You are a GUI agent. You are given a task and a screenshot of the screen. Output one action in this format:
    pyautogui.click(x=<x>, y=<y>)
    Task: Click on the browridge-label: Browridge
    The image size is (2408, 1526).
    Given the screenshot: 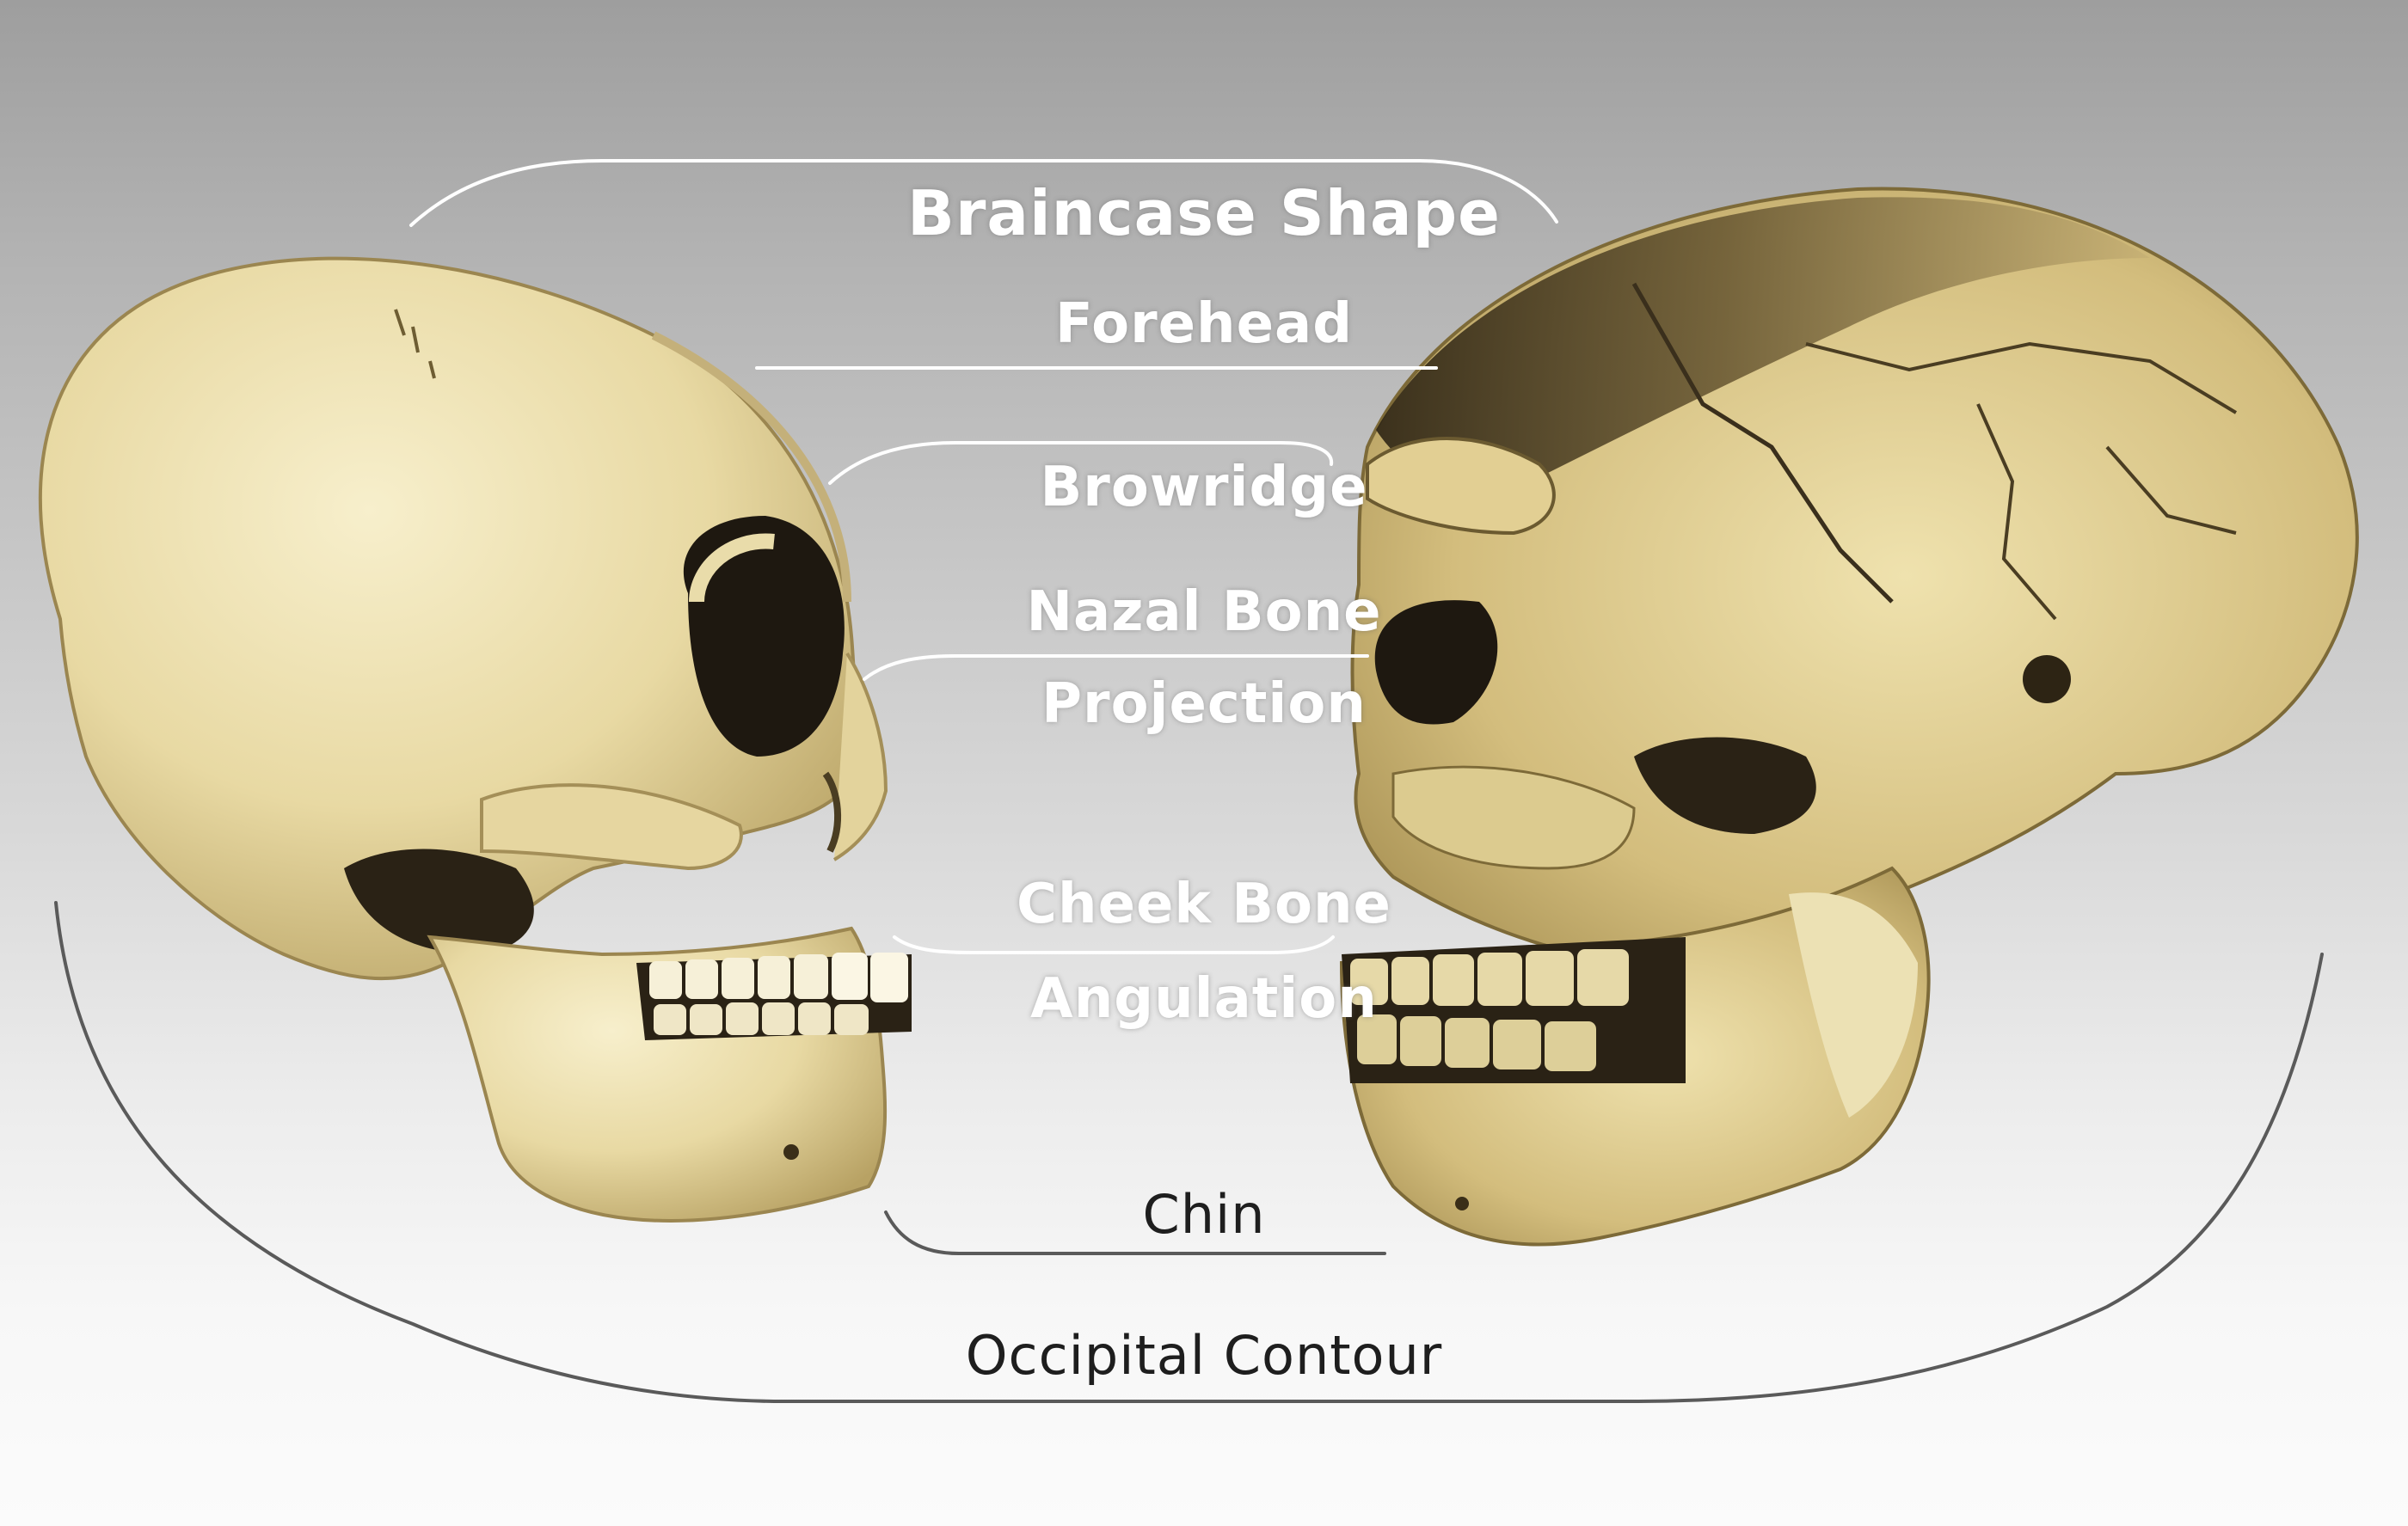 What is the action you would take?
    pyautogui.click(x=1204, y=488)
    